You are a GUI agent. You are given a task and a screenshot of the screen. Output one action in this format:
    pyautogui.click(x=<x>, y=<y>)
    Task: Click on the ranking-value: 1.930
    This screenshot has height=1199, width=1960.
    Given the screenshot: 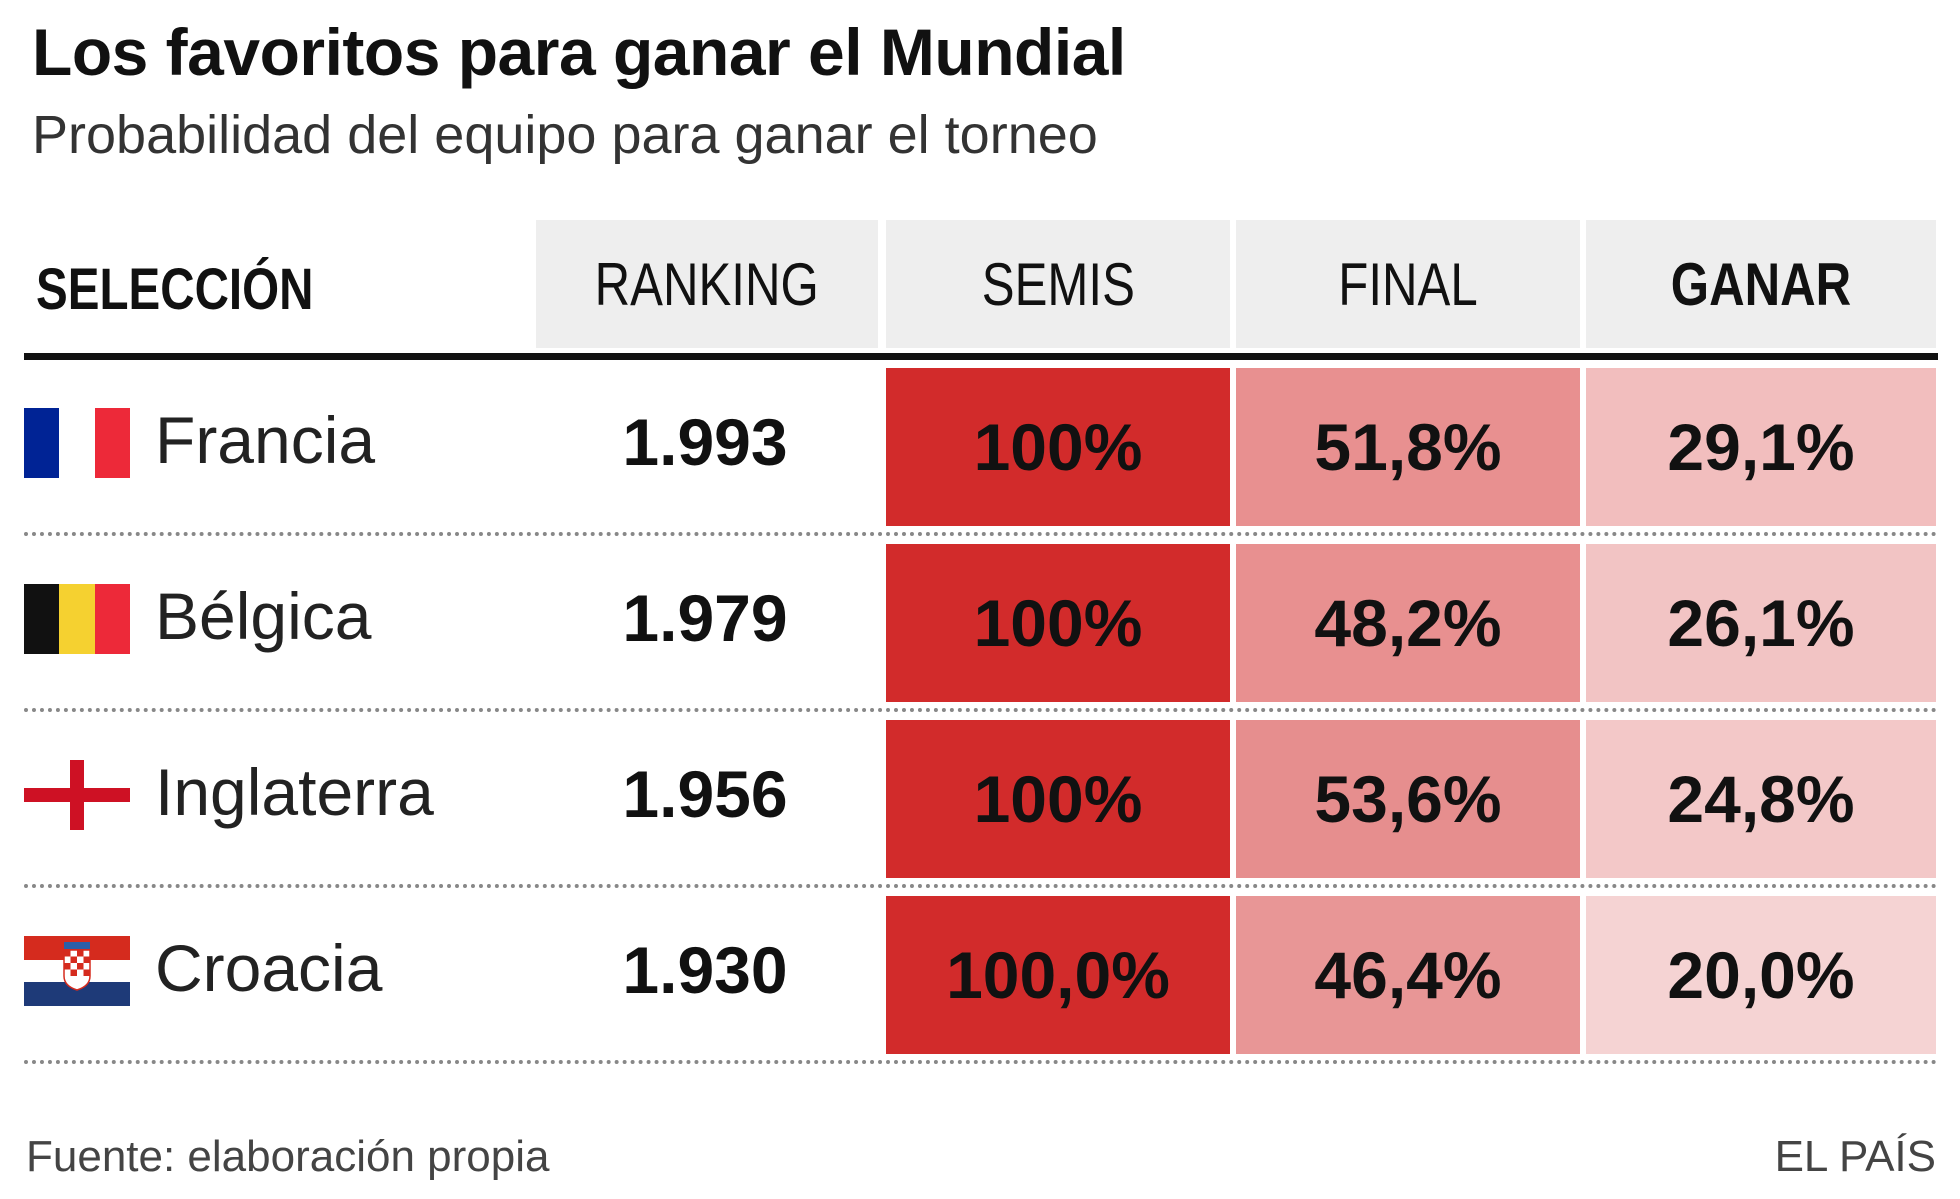 What is the action you would take?
    pyautogui.click(x=705, y=970)
    